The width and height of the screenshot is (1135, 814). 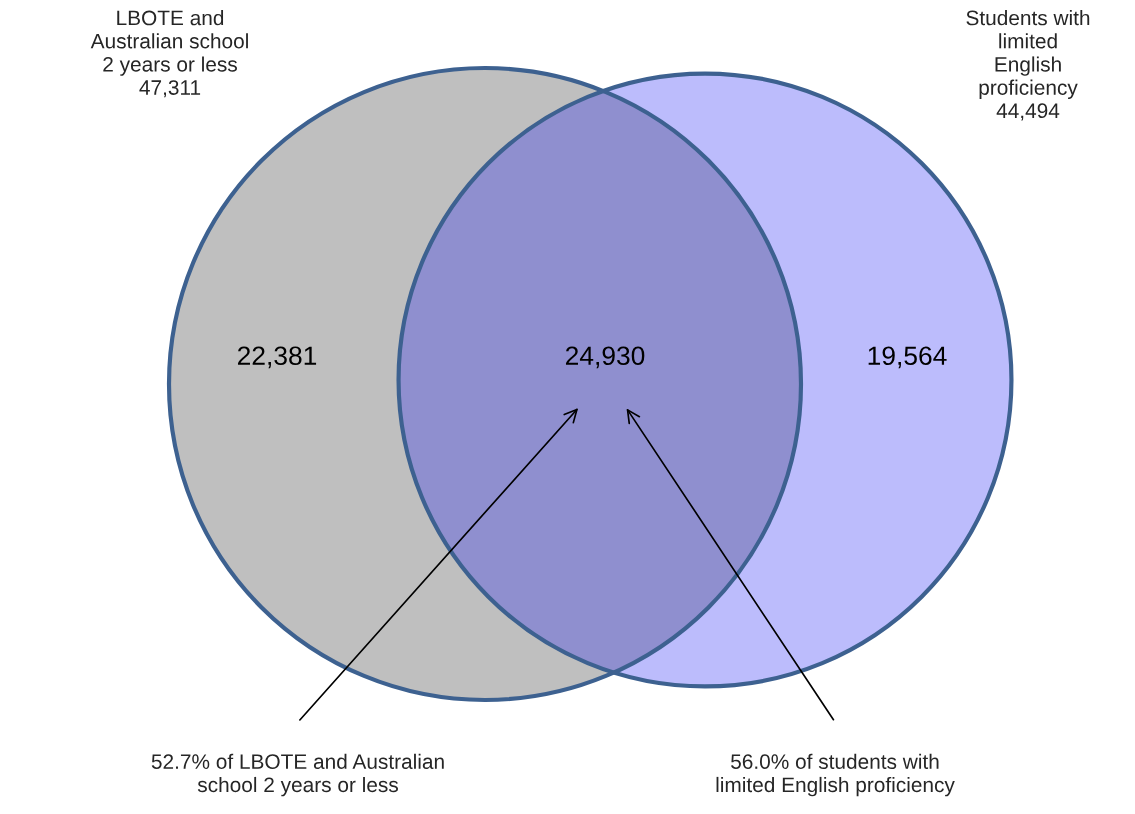 What do you see at coordinates (169, 54) in the screenshot?
I see `text: LBOTE and Australian school 2 years or less 47,311` at bounding box center [169, 54].